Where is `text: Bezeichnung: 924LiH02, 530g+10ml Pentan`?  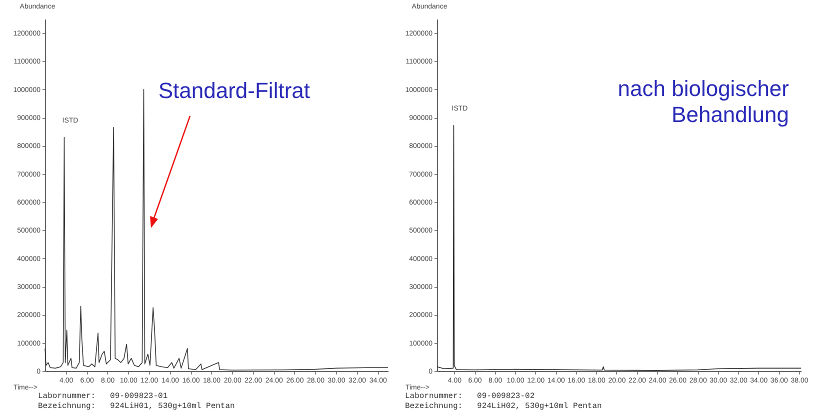
text: Bezeichnung: 924LiH02, 530g+10ml Pentan is located at coordinates (503, 406).